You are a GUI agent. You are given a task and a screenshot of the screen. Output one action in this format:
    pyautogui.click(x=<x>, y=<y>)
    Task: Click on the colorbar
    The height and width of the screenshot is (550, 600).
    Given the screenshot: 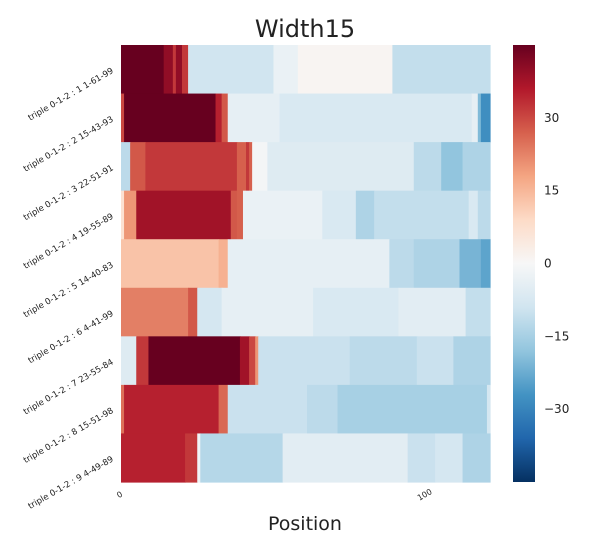 What is the action you would take?
    pyautogui.click(x=524, y=263)
    